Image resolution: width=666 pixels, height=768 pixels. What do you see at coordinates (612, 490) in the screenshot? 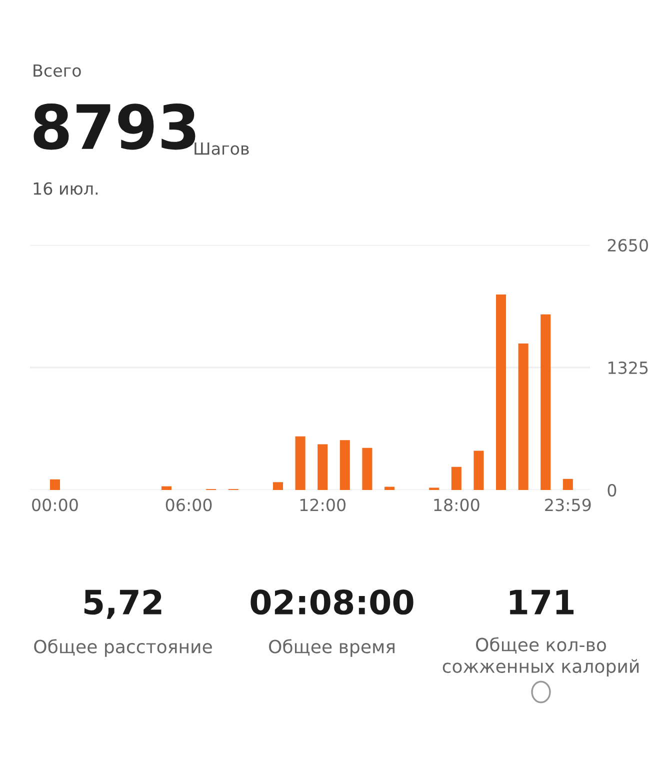
I see `y-tick-label: 0` at bounding box center [612, 490].